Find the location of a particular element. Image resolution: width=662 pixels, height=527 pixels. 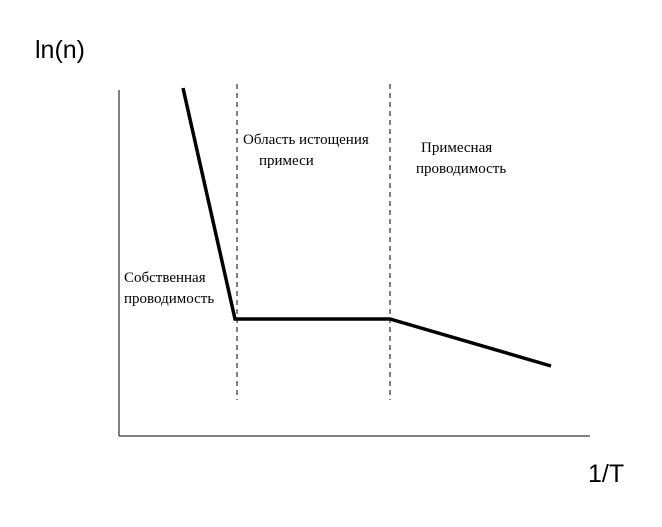

x-axis-label: 1/T is located at coordinates (606, 474).